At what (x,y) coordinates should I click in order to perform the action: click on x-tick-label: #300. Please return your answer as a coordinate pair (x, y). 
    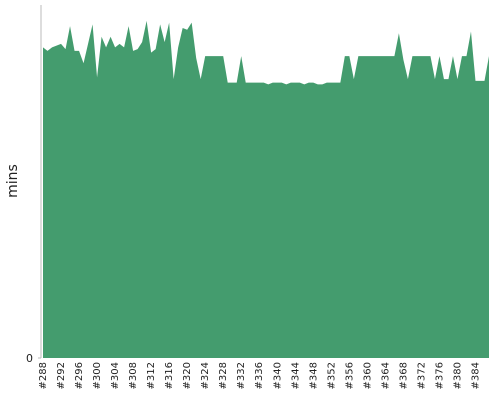
    Looking at the image, I should click on (97, 375).